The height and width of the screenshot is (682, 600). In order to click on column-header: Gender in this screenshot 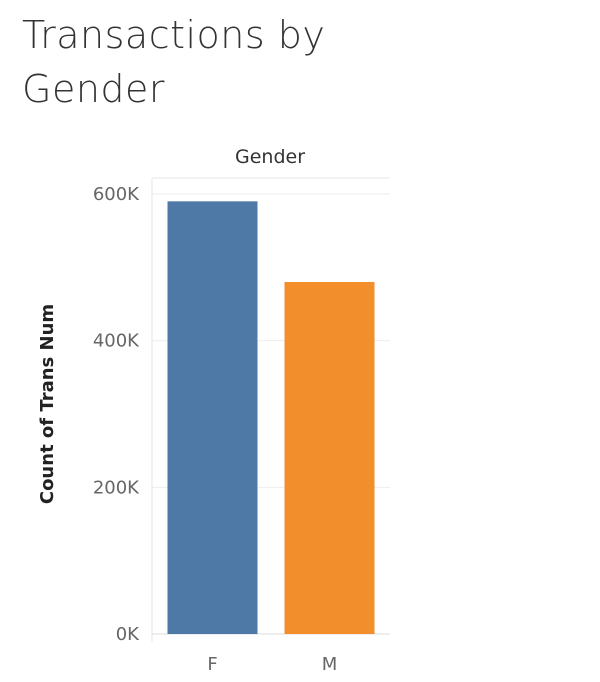, I will do `click(270, 157)`.